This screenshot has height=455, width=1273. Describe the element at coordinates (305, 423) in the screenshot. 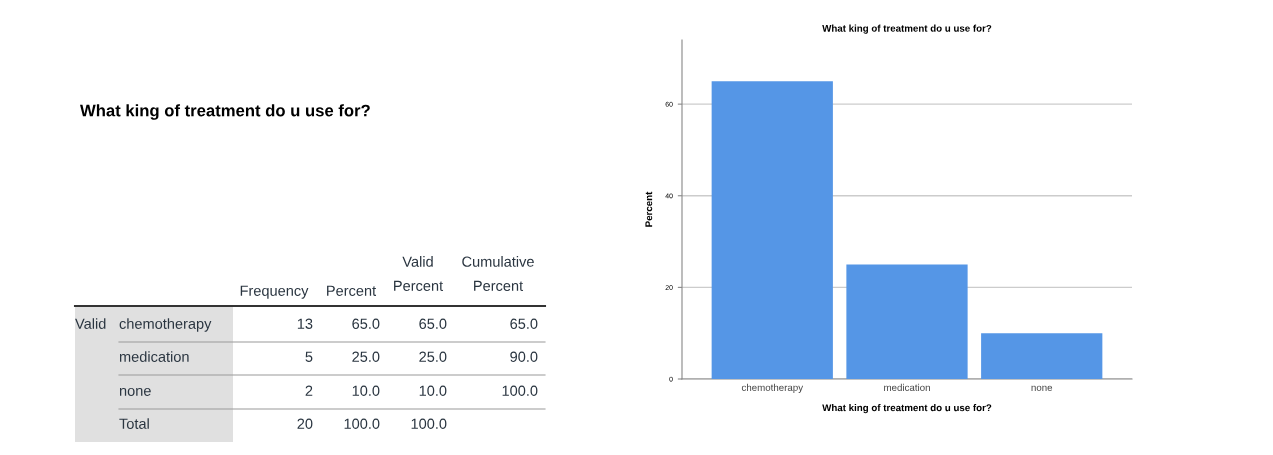

I see `text: 20` at that location.